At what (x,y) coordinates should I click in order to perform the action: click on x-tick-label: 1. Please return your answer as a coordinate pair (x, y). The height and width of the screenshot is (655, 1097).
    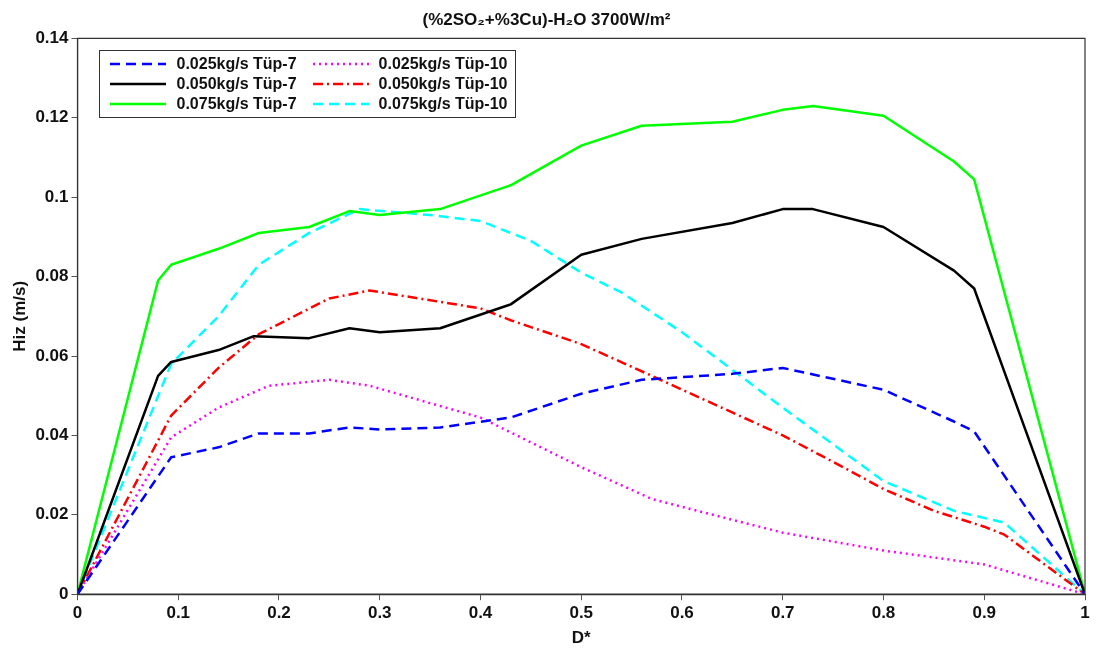
    Looking at the image, I should click on (1085, 613).